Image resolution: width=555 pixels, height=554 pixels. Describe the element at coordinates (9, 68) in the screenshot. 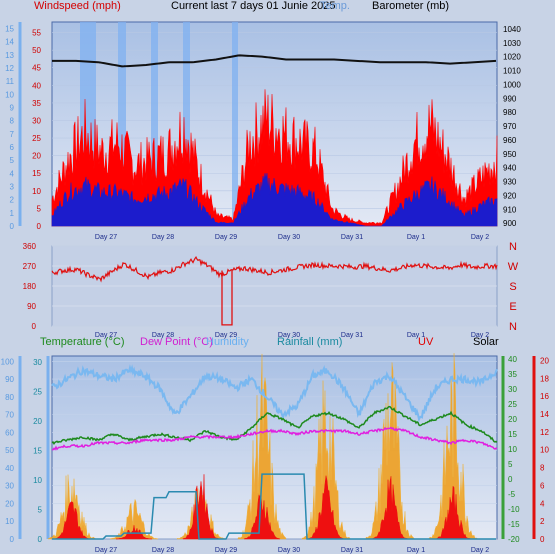

I see `panel1-y-far-left-tick: 12` at that location.